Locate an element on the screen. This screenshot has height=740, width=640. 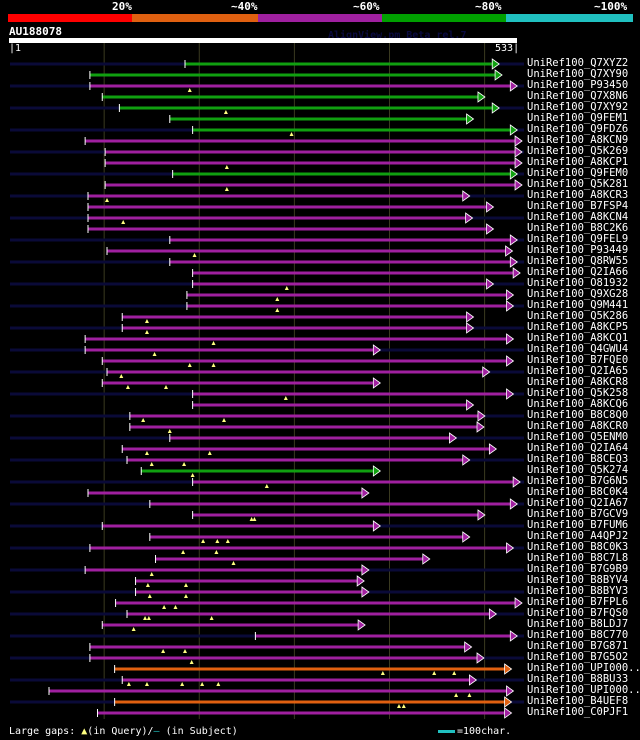
hit-label: UniRef100_Q5K269 is located at coordinates (578, 151).